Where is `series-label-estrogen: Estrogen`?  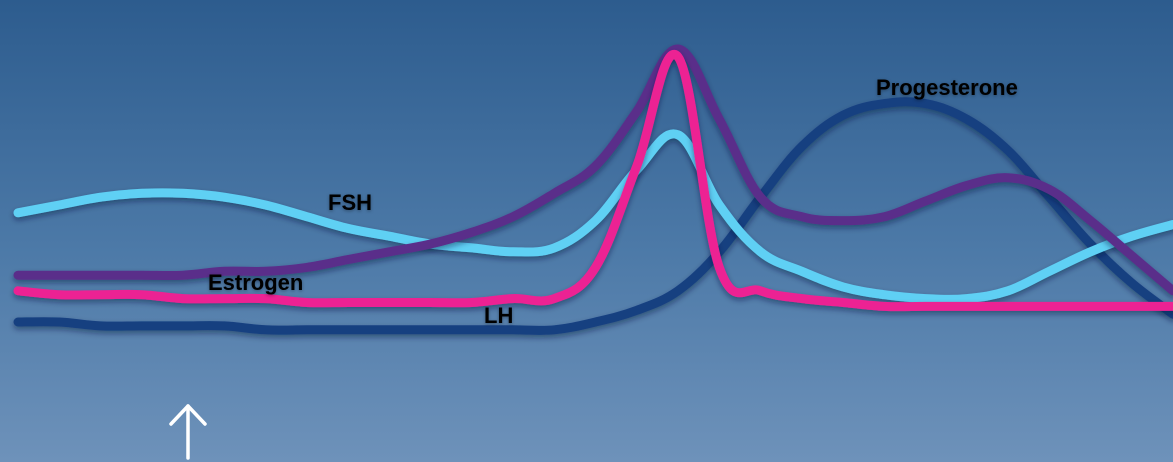 series-label-estrogen: Estrogen is located at coordinates (256, 282).